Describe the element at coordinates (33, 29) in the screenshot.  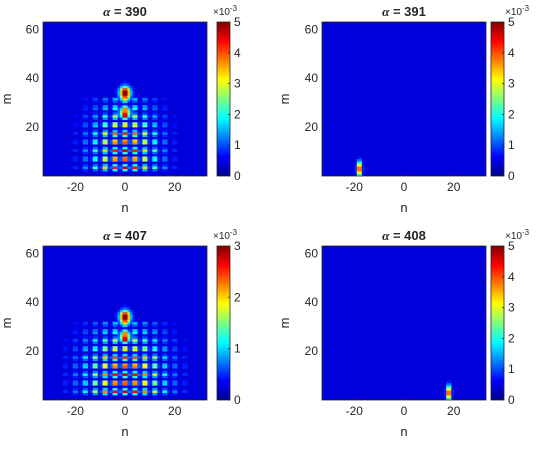
I see `y-tick-label: 60` at that location.